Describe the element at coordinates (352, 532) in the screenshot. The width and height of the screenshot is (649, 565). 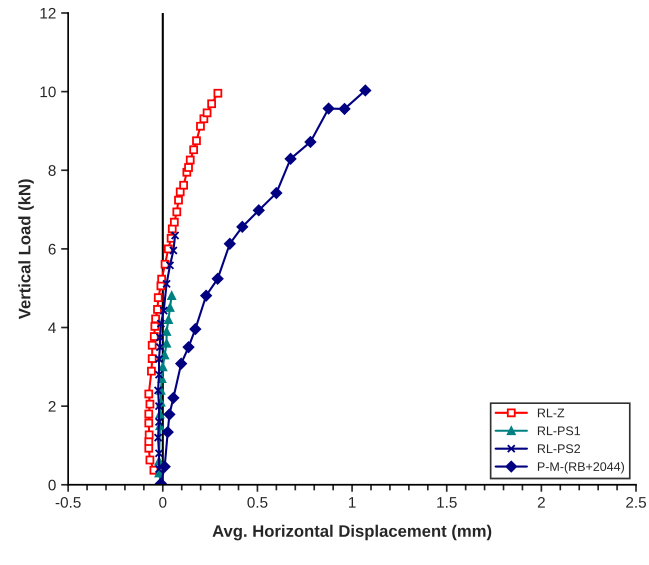
I see `x-axis-title: Avg. Horizontal Displacement (mm)` at that location.